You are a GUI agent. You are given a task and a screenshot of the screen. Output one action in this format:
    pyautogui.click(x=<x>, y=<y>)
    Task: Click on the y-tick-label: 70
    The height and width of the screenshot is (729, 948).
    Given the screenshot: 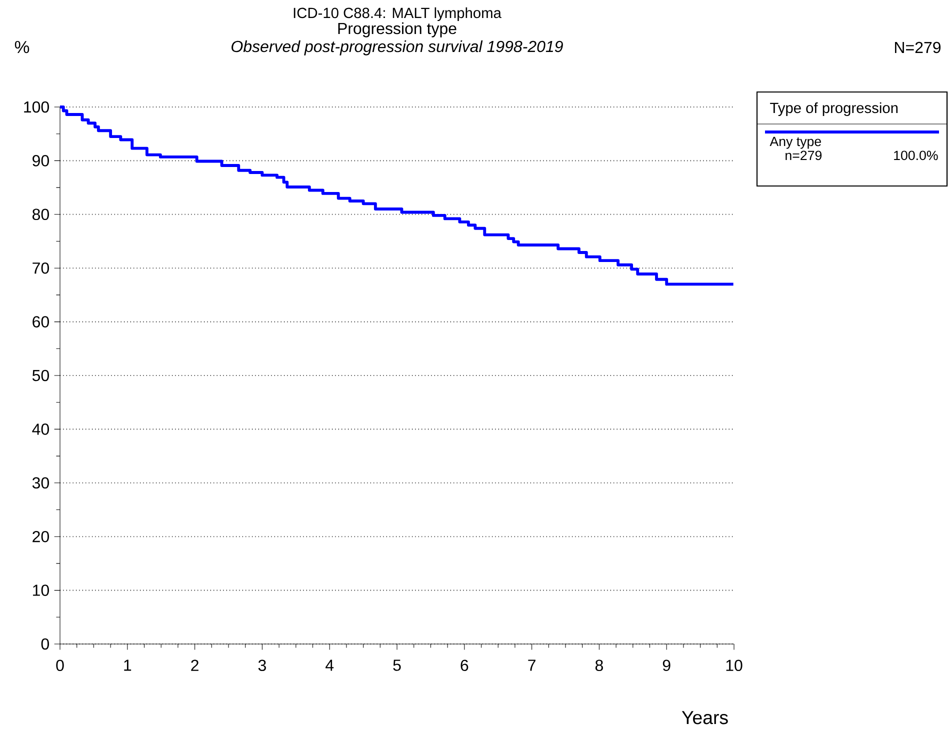 What is the action you would take?
    pyautogui.click(x=40, y=268)
    